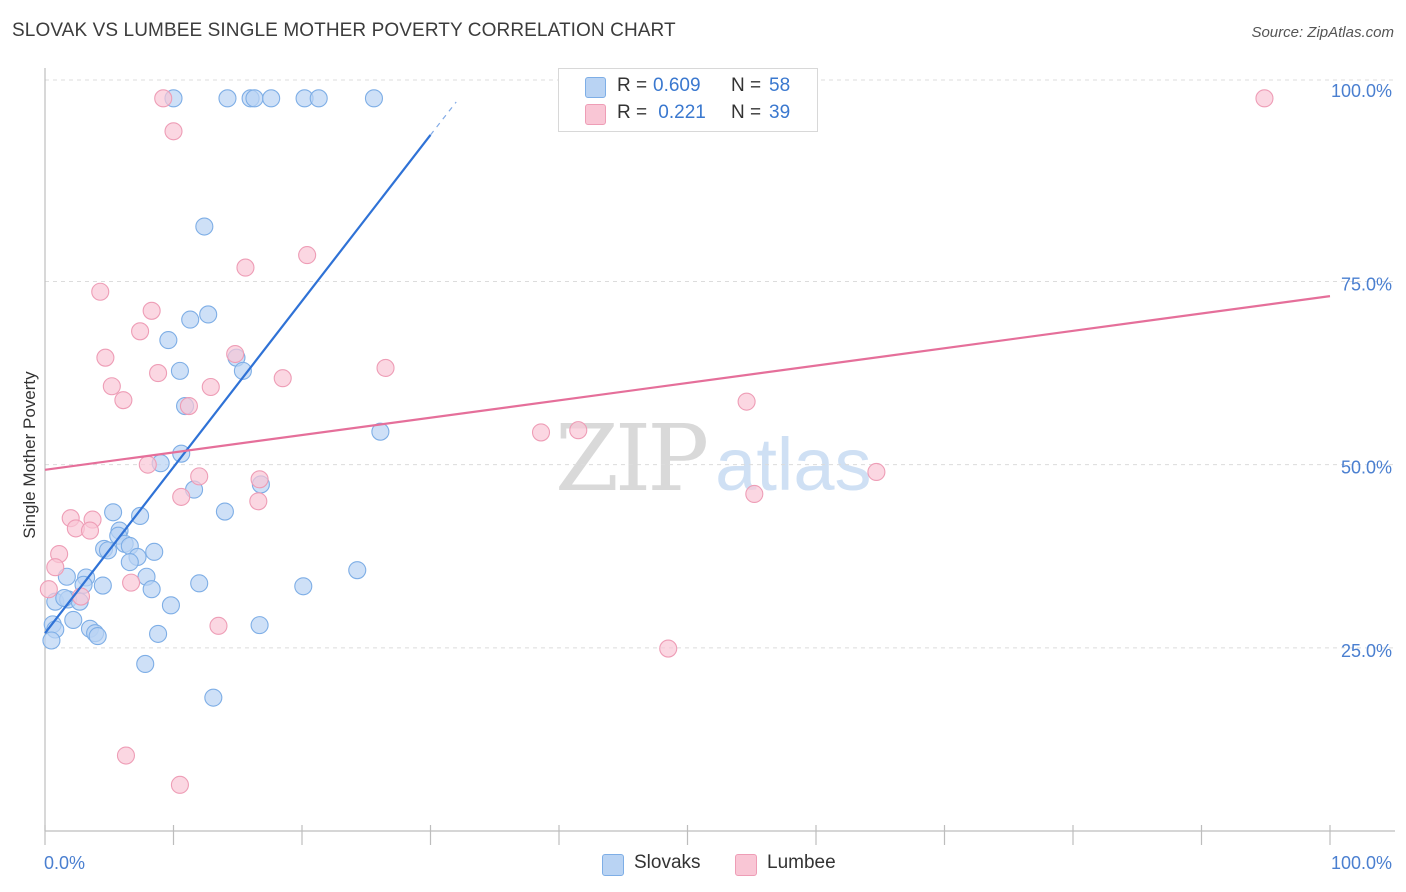  Describe the element at coordinates (1322, 32) in the screenshot. I see `source-label: Source: ZipAtlas.com` at that location.